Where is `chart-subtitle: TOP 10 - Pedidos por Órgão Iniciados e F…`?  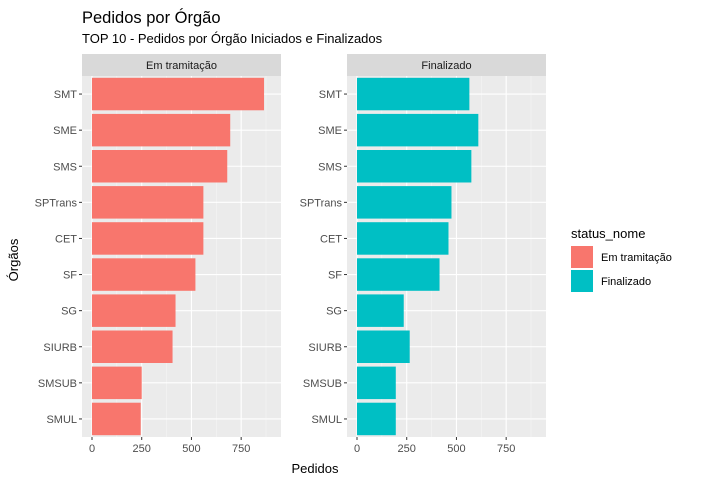
chart-subtitle: TOP 10 - Pedidos por Órgão Iniciados e F… is located at coordinates (232, 38).